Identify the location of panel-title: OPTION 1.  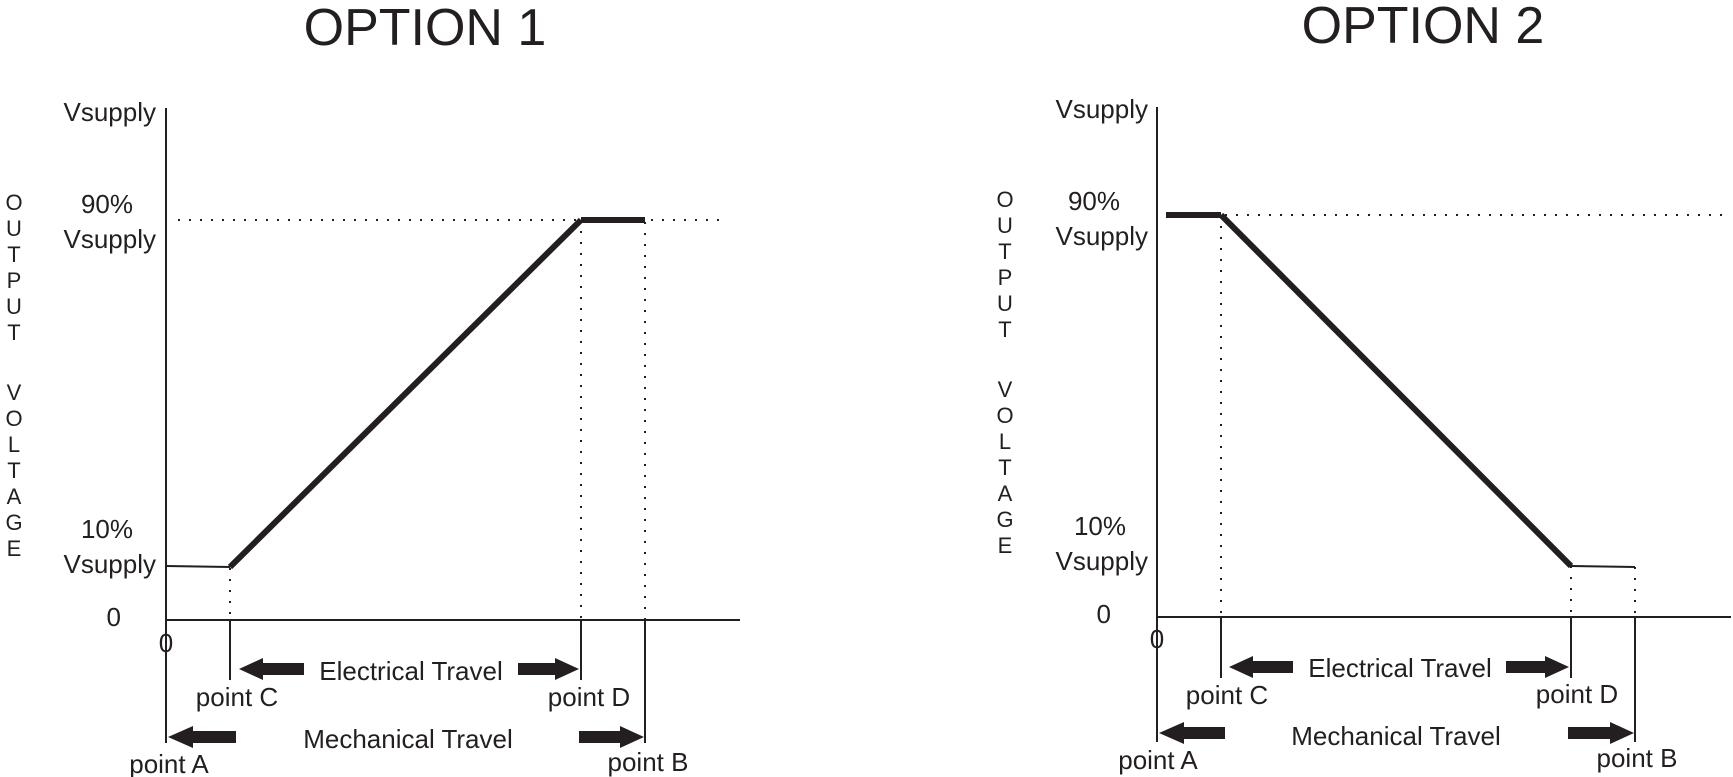
(425, 28).